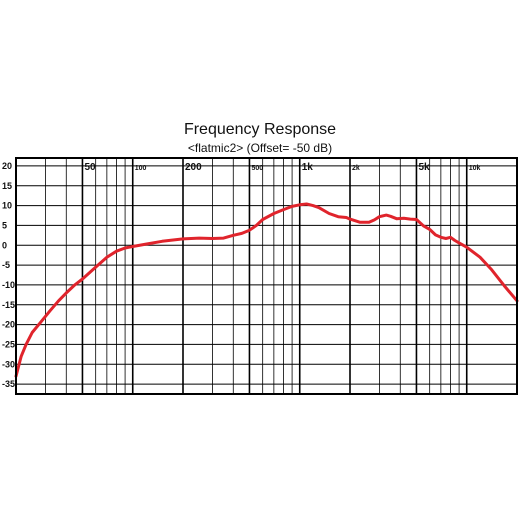 This screenshot has width=520, height=520. What do you see at coordinates (4, 245) in the screenshot?
I see `y-tick-label: 0` at bounding box center [4, 245].